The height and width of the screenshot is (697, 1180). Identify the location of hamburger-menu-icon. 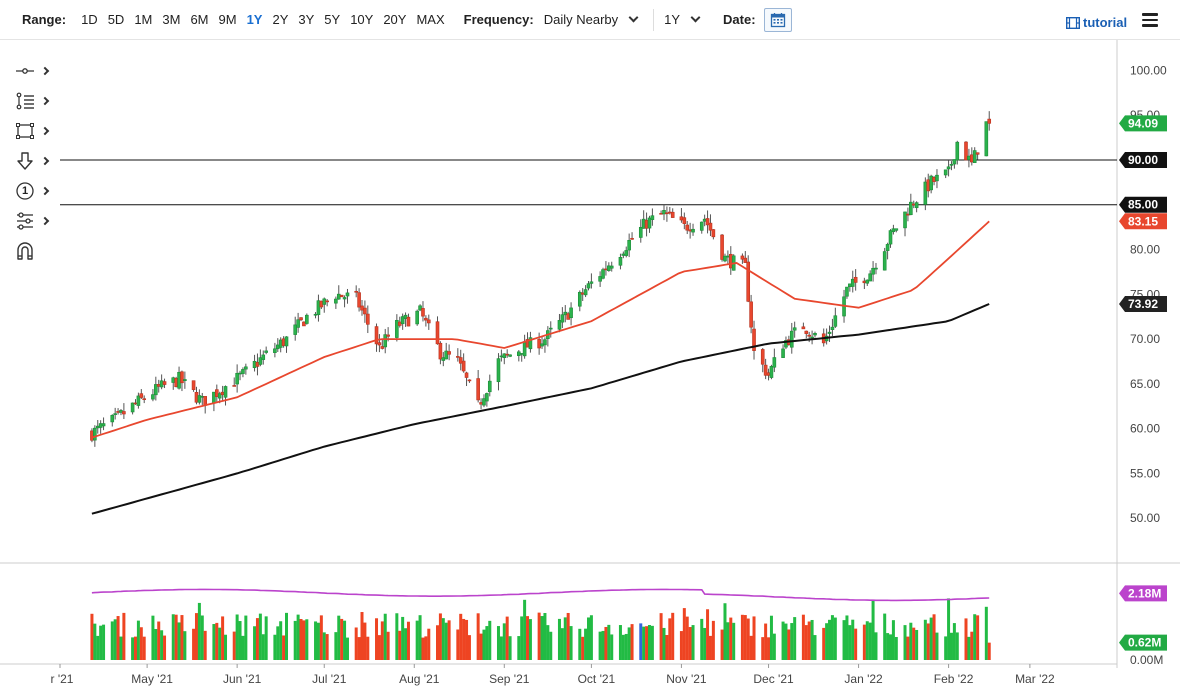
(1150, 20).